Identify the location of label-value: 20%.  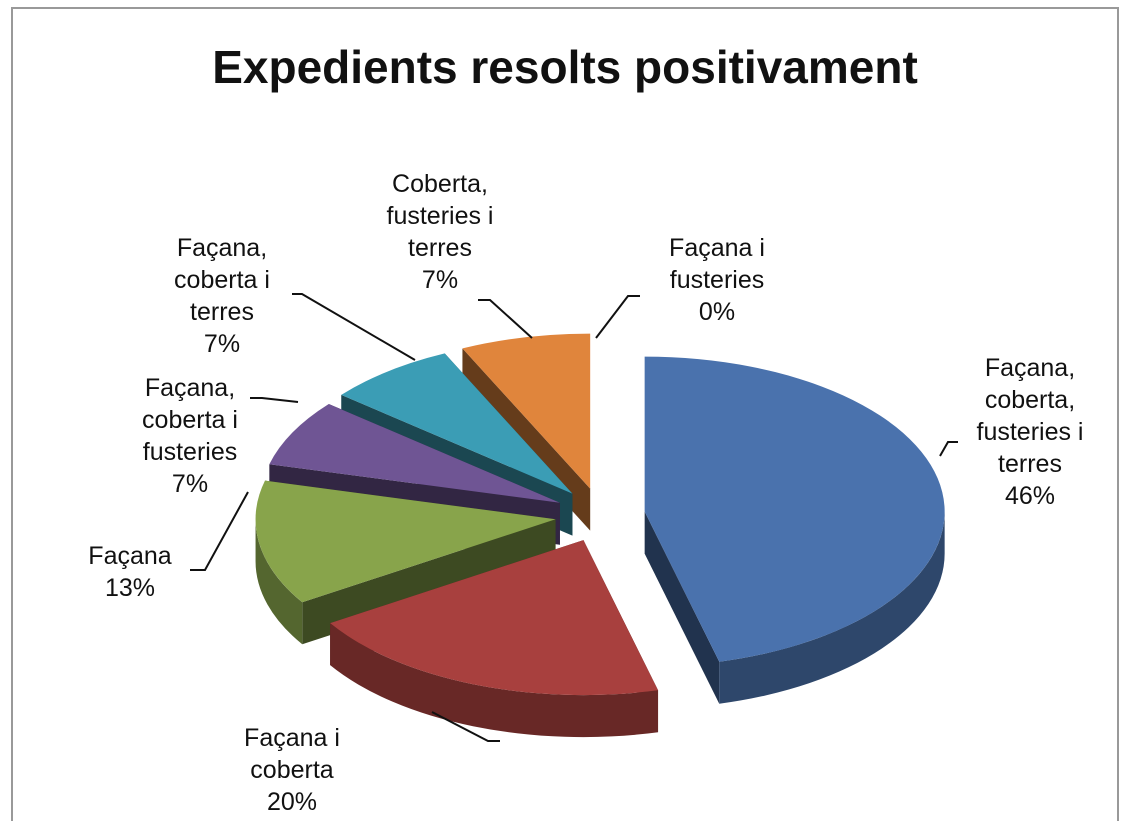
(292, 802).